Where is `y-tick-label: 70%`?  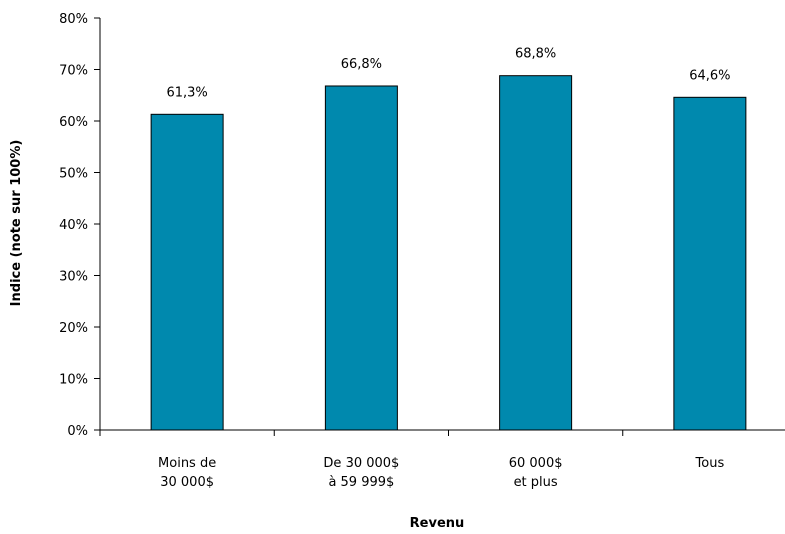
y-tick-label: 70% is located at coordinates (73, 71).